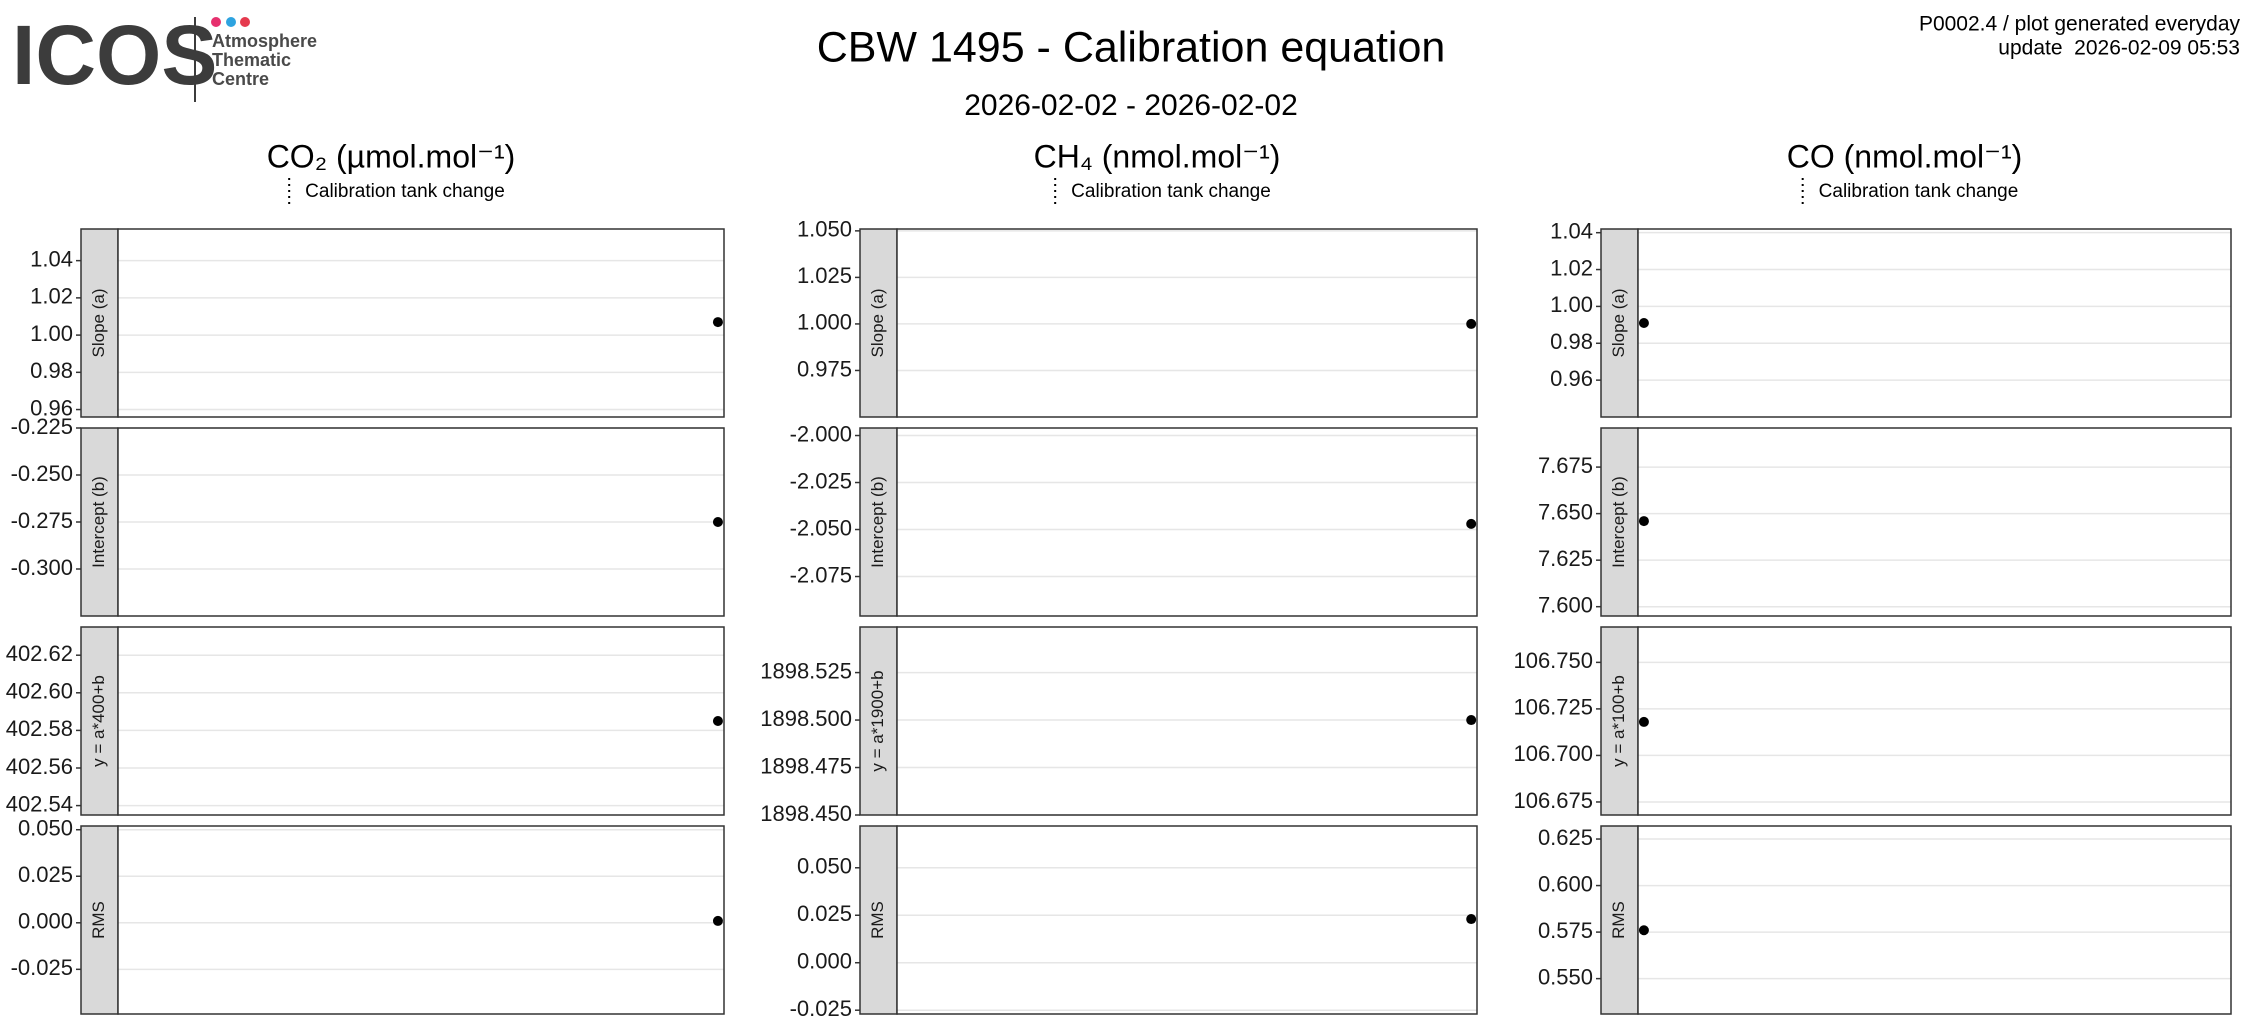 This screenshot has width=2250, height=1020. I want to click on y-tick-label: 1898.475, so click(806, 765).